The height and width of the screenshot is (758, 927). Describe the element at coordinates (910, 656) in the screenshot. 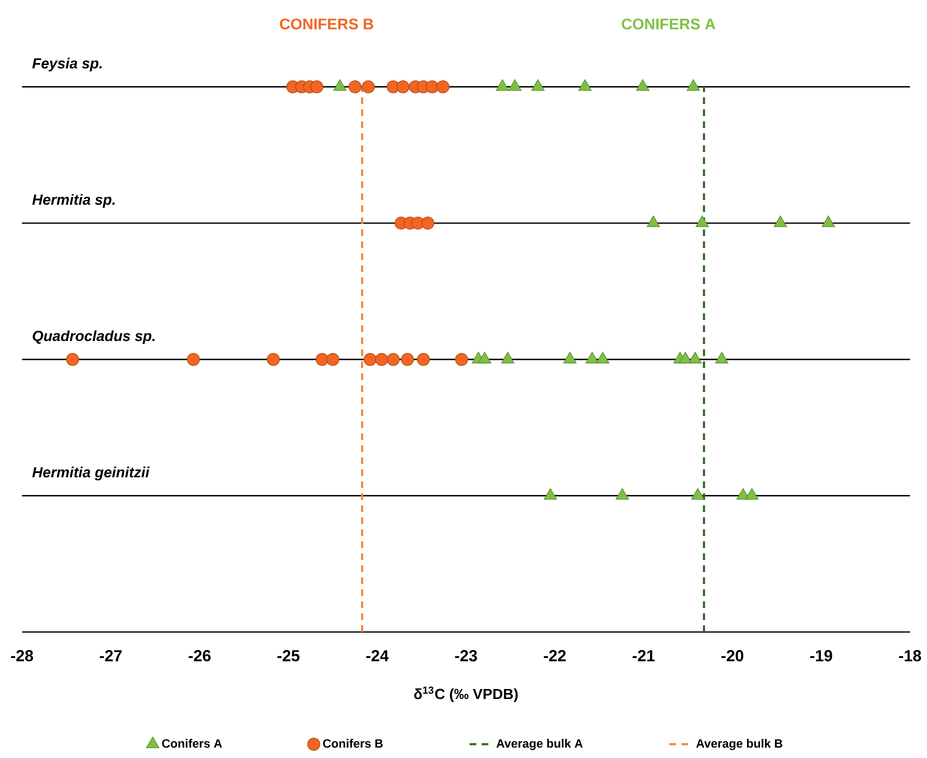

I see `x-tick-label: -18` at that location.